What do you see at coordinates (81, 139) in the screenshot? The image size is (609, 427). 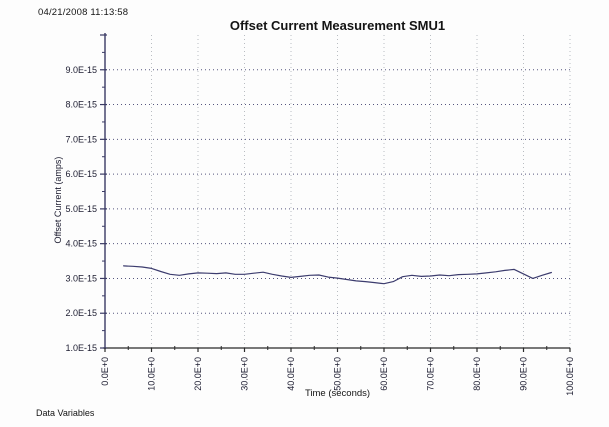 I see `y-tick-label: 7.0E-15` at bounding box center [81, 139].